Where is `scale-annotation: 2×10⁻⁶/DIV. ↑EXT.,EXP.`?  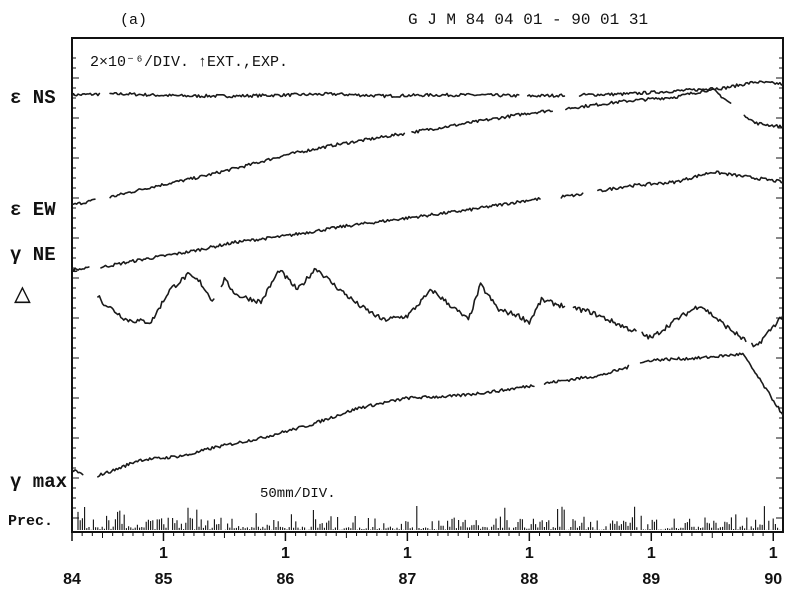 scale-annotation: 2×10⁻⁶/DIV. ↑EXT.,EXP. is located at coordinates (189, 62).